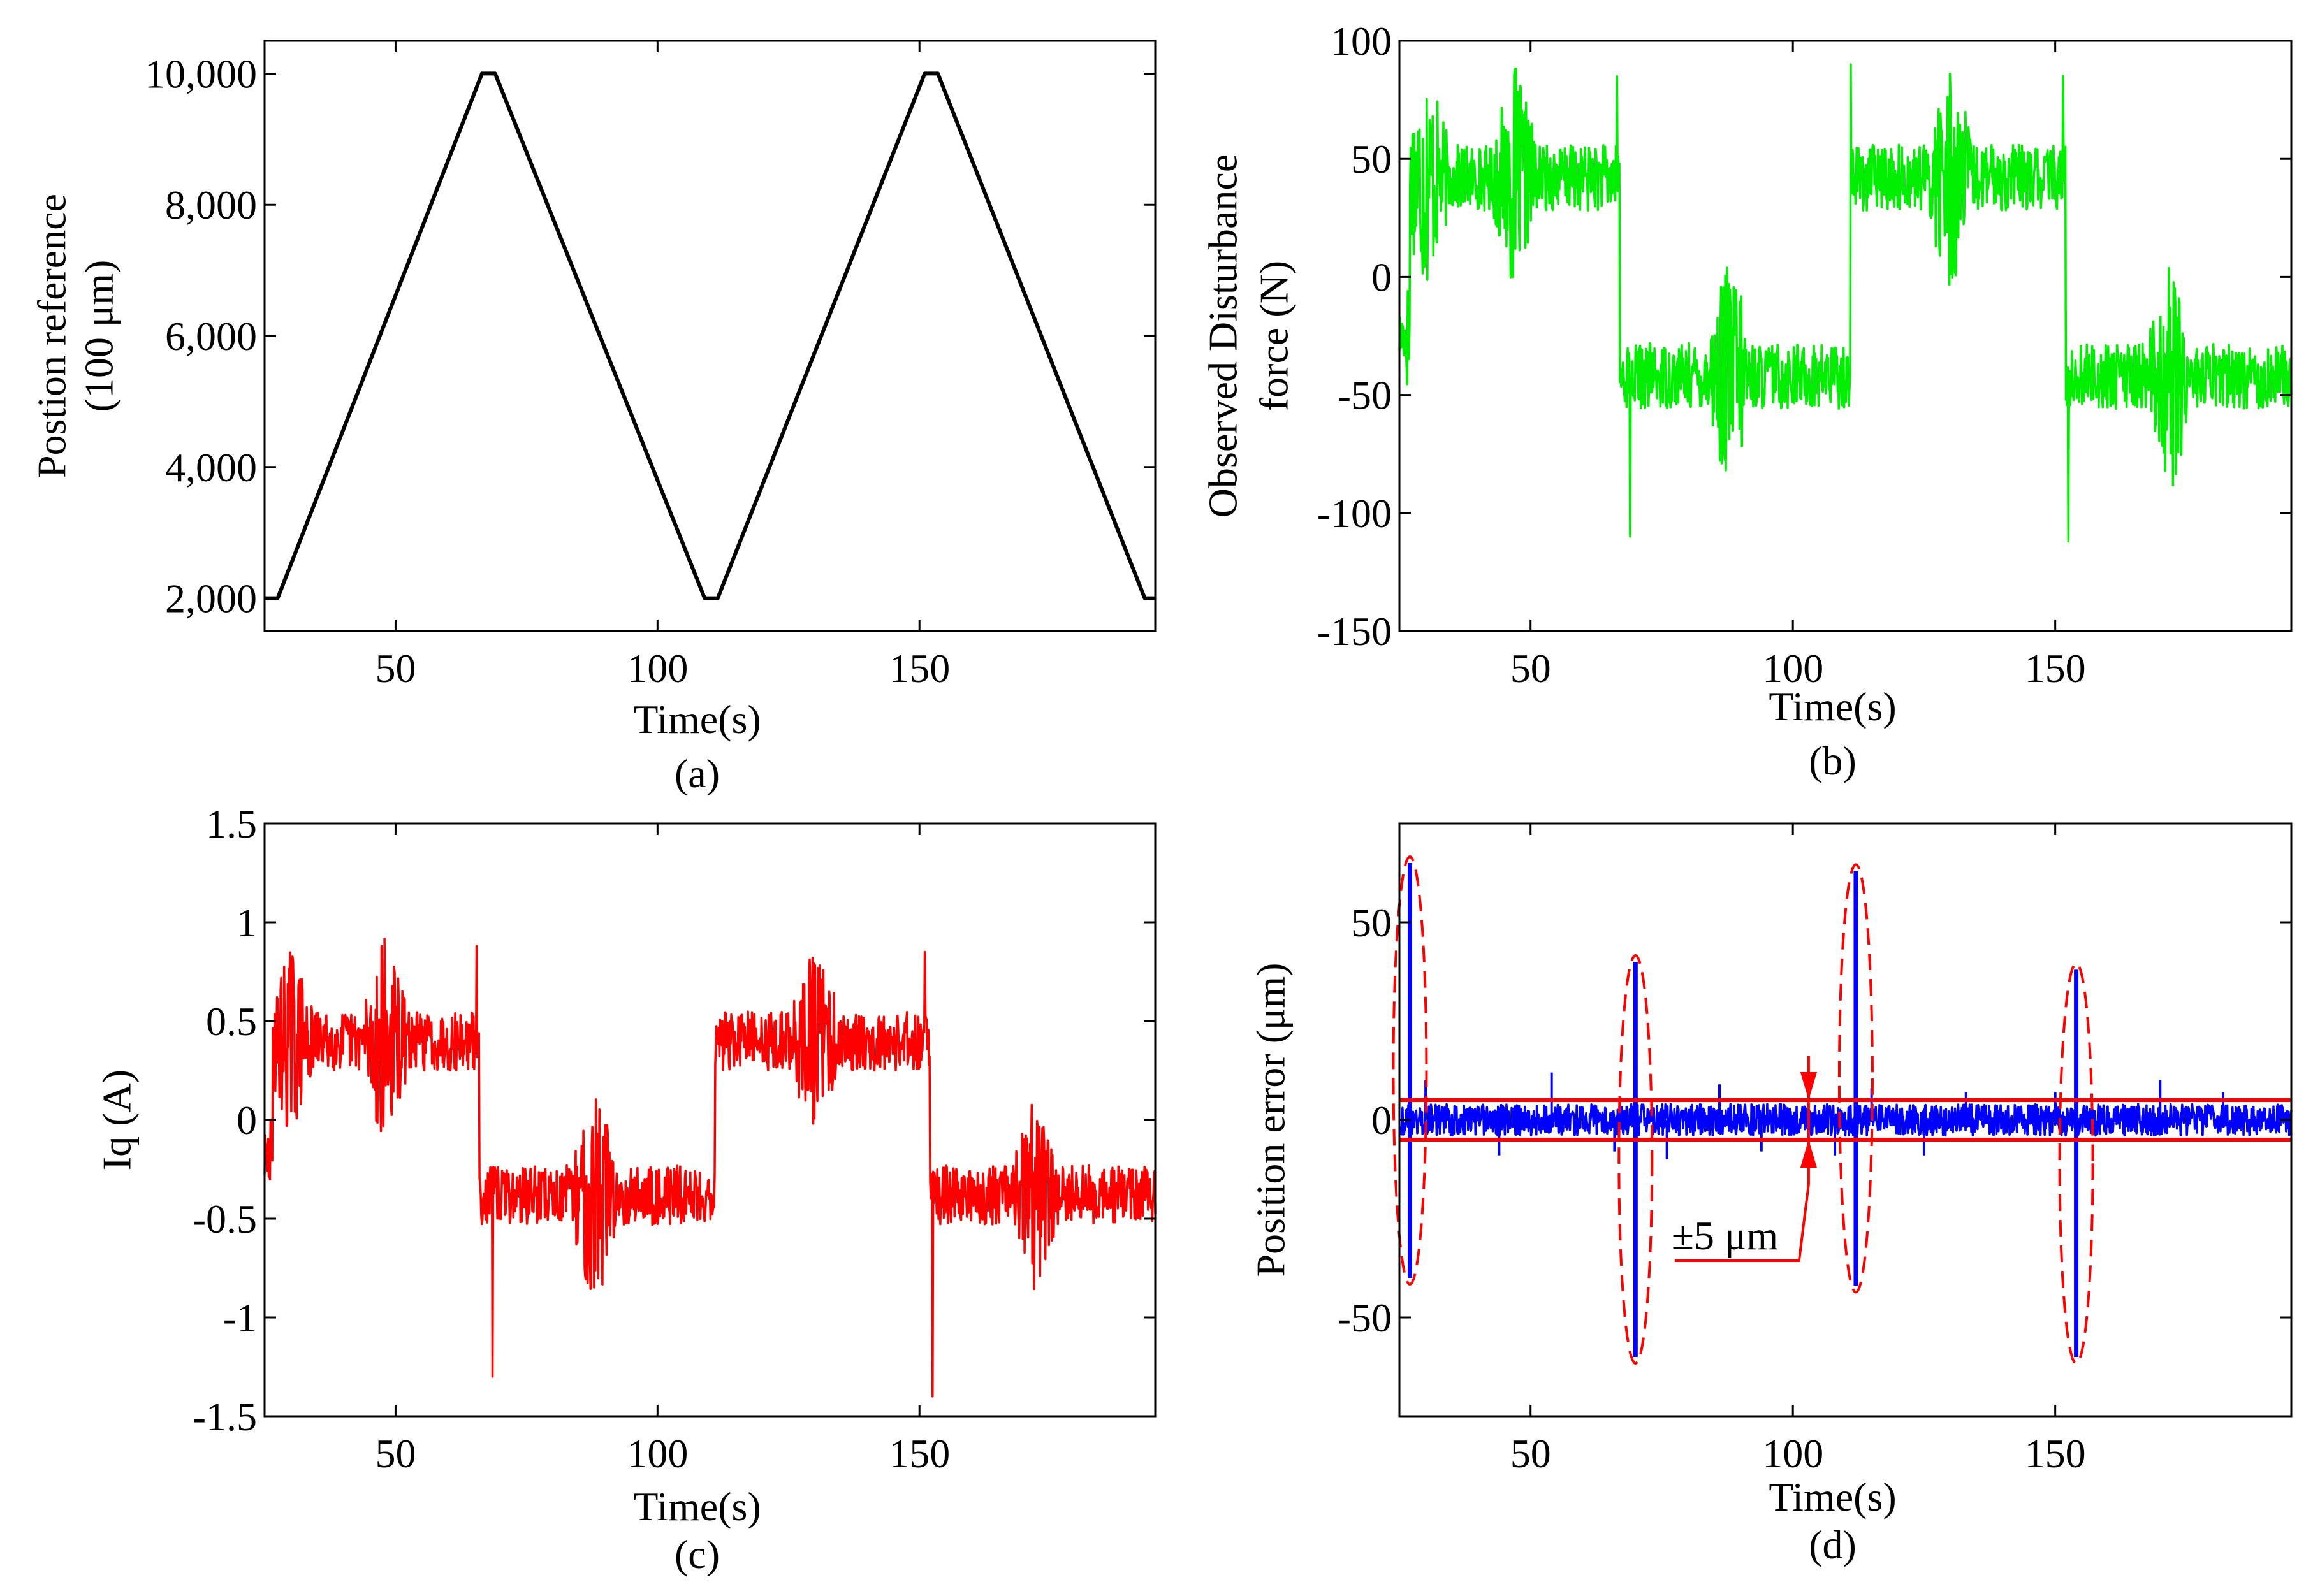 This screenshot has width=2313, height=1596. Describe the element at coordinates (1808, 1086) in the screenshot. I see `annotation-arrow-down` at that location.